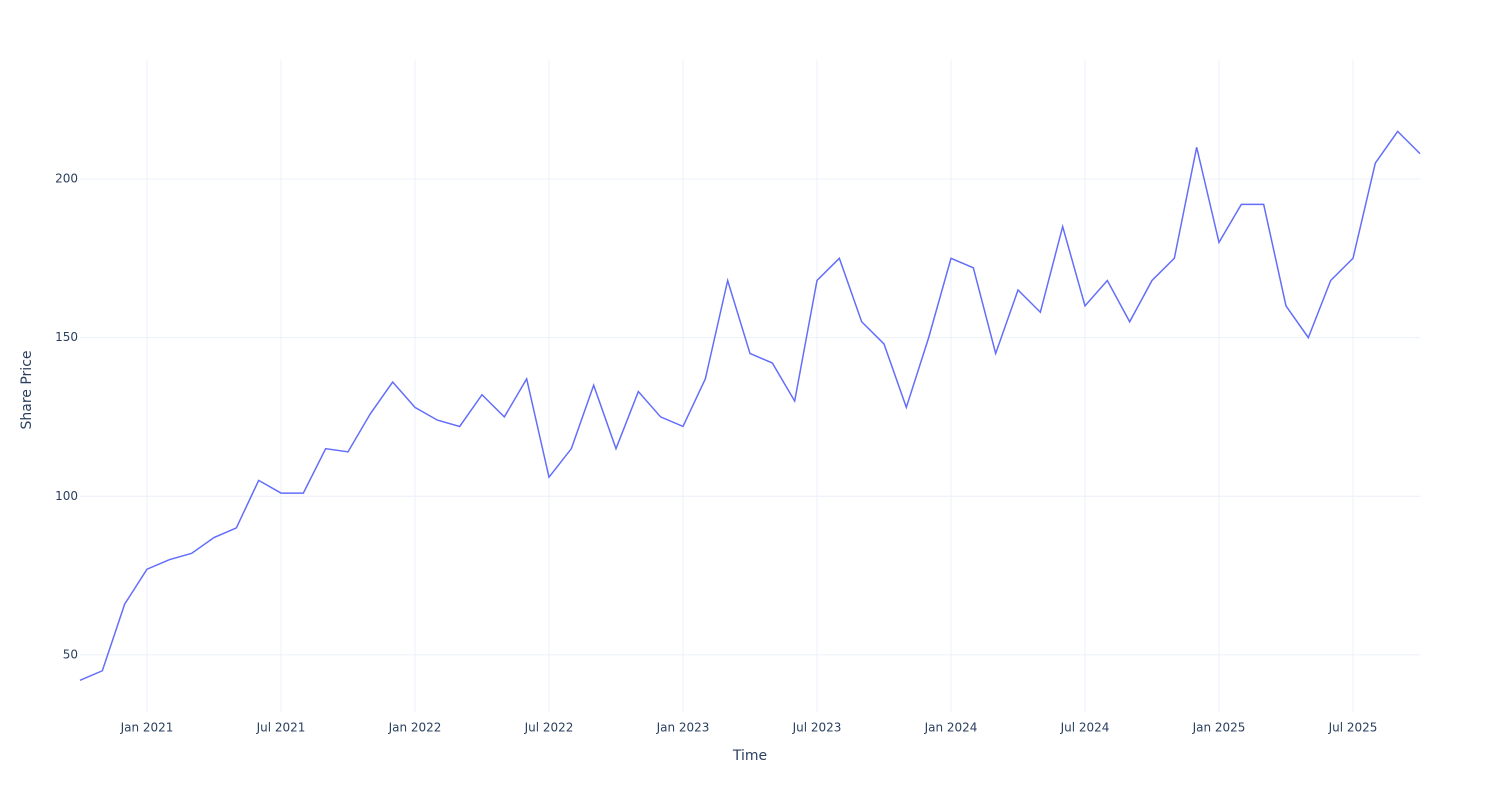  I want to click on x-axis-title: Time, so click(749, 756).